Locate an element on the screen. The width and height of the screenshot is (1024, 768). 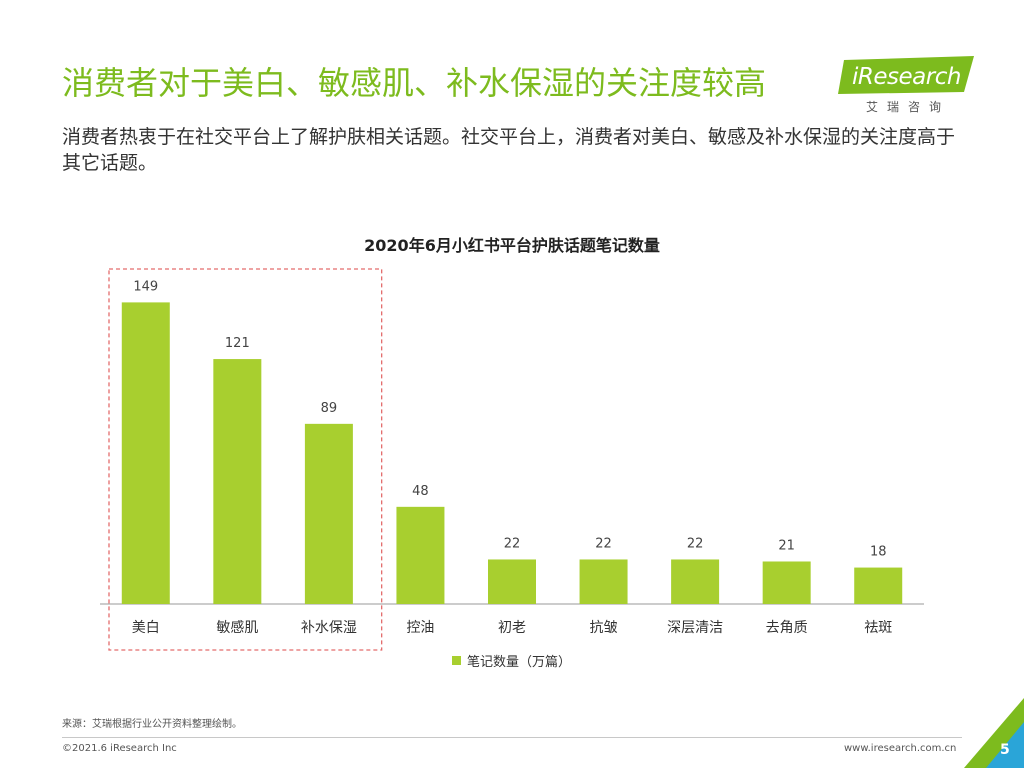
x-tick-label: 初老 is located at coordinates (512, 627).